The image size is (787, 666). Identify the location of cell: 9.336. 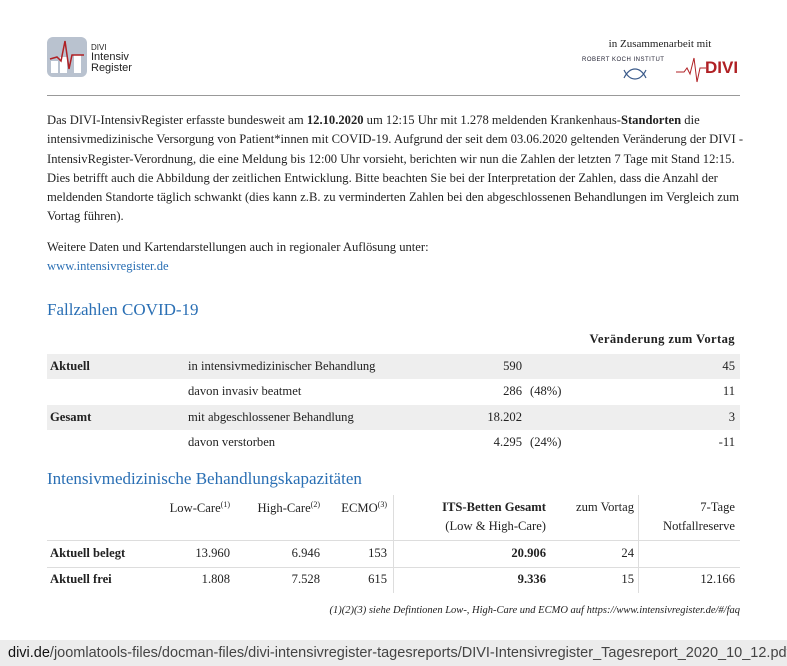
(531, 579).